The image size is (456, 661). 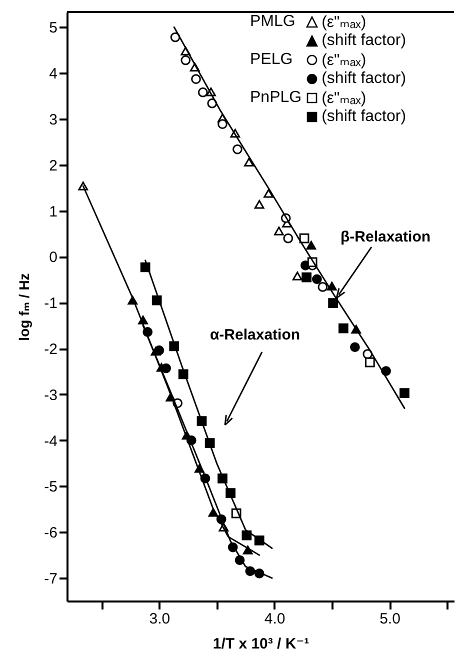 What do you see at coordinates (275, 619) in the screenshot?
I see `x-tick-label: 4.0` at bounding box center [275, 619].